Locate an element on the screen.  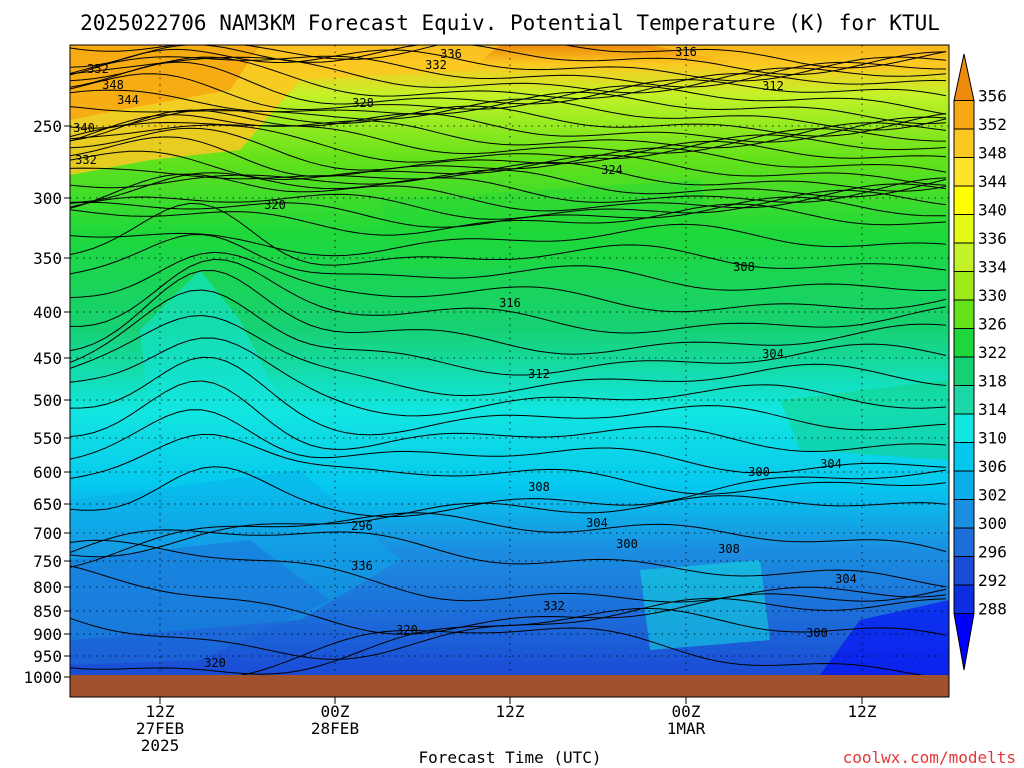
y-tick-label: 800 is located at coordinates (47, 587).